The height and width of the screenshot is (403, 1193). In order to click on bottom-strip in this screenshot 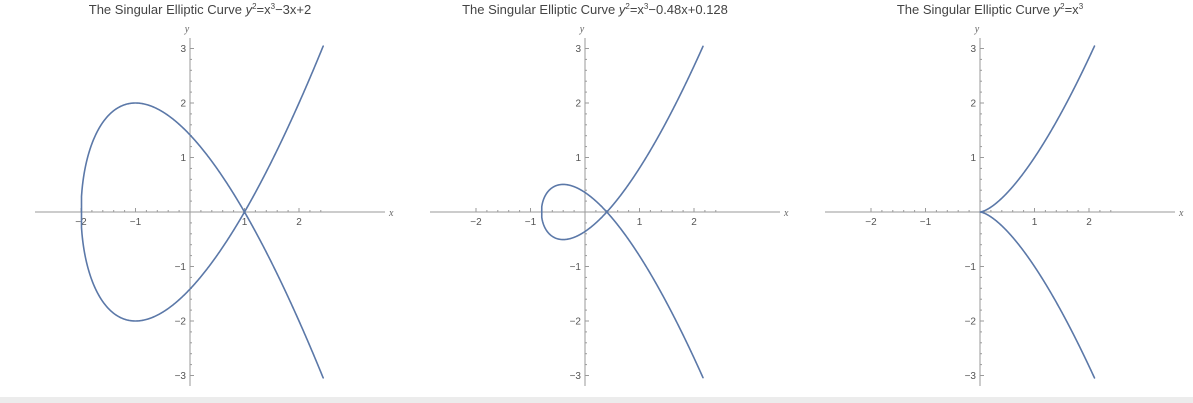, I will do `click(596, 400)`.